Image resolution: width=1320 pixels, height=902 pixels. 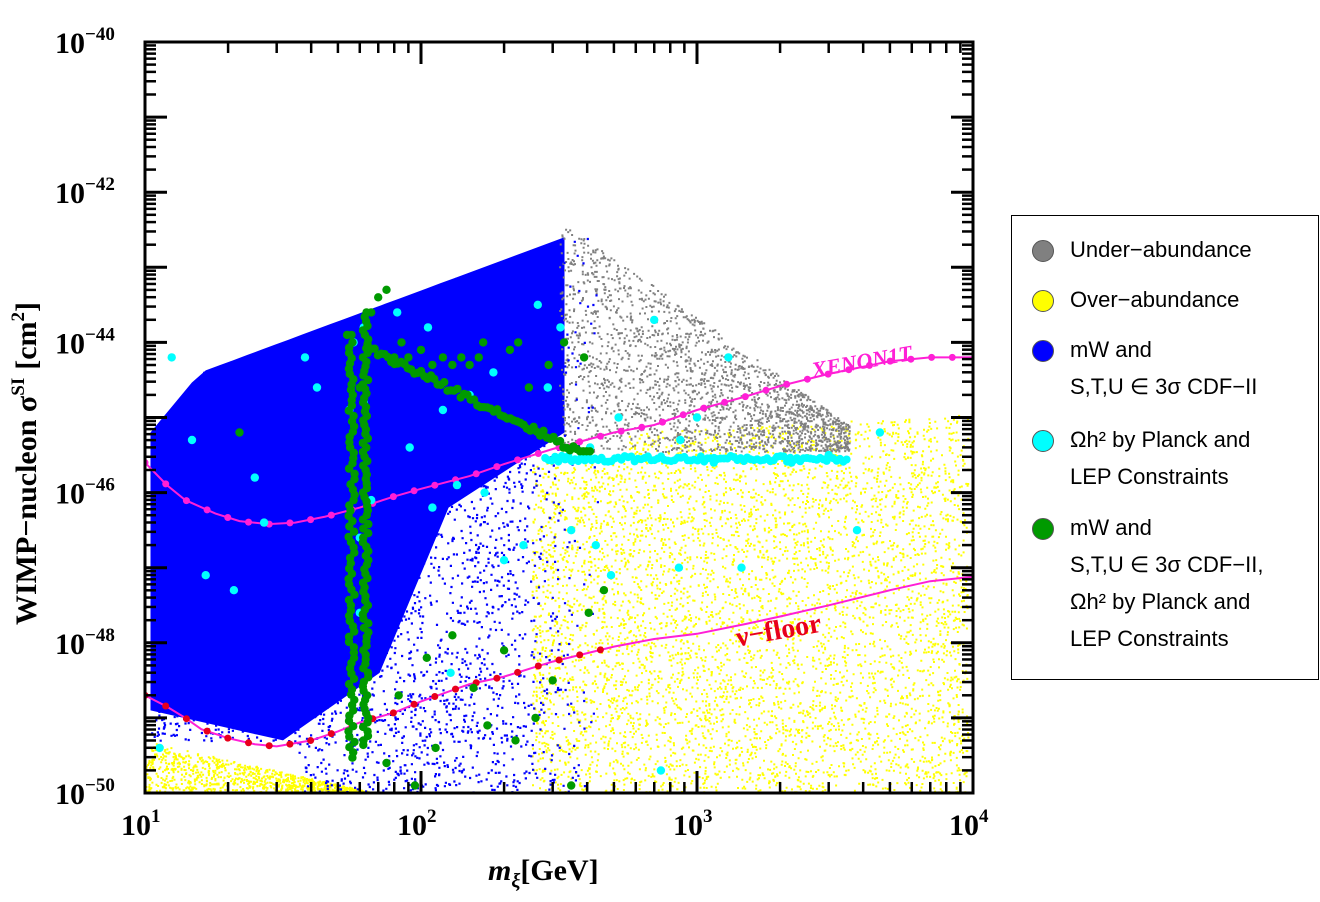 I want to click on legend-item: Over−abundance, so click(x=1135, y=302).